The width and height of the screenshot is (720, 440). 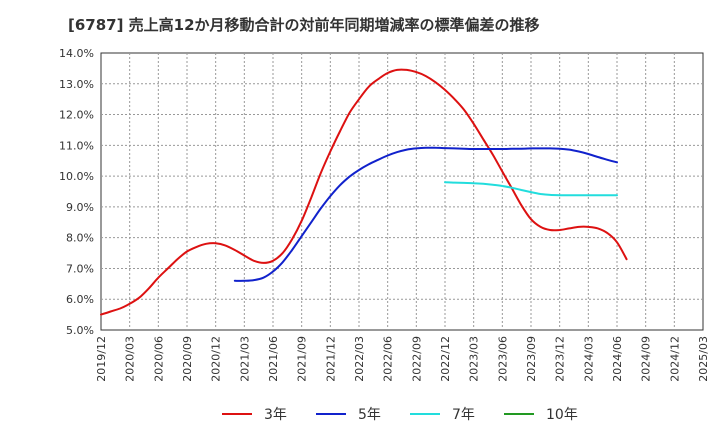 What do you see at coordinates (531, 189) in the screenshot?
I see `series-line-7年` at bounding box center [531, 189].